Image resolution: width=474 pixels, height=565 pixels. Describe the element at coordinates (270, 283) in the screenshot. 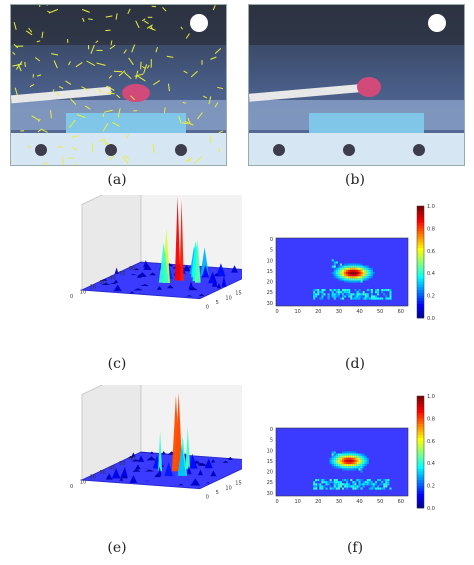

I see `y-tick-label: 20` at that location.